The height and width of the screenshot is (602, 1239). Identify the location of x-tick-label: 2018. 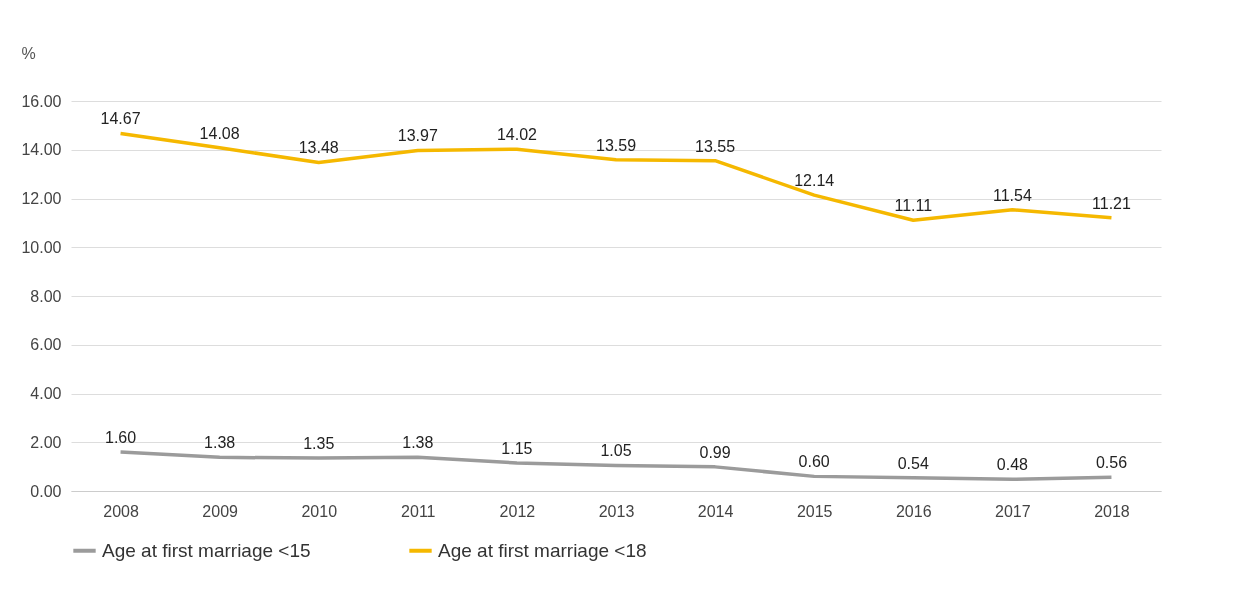
(1112, 511).